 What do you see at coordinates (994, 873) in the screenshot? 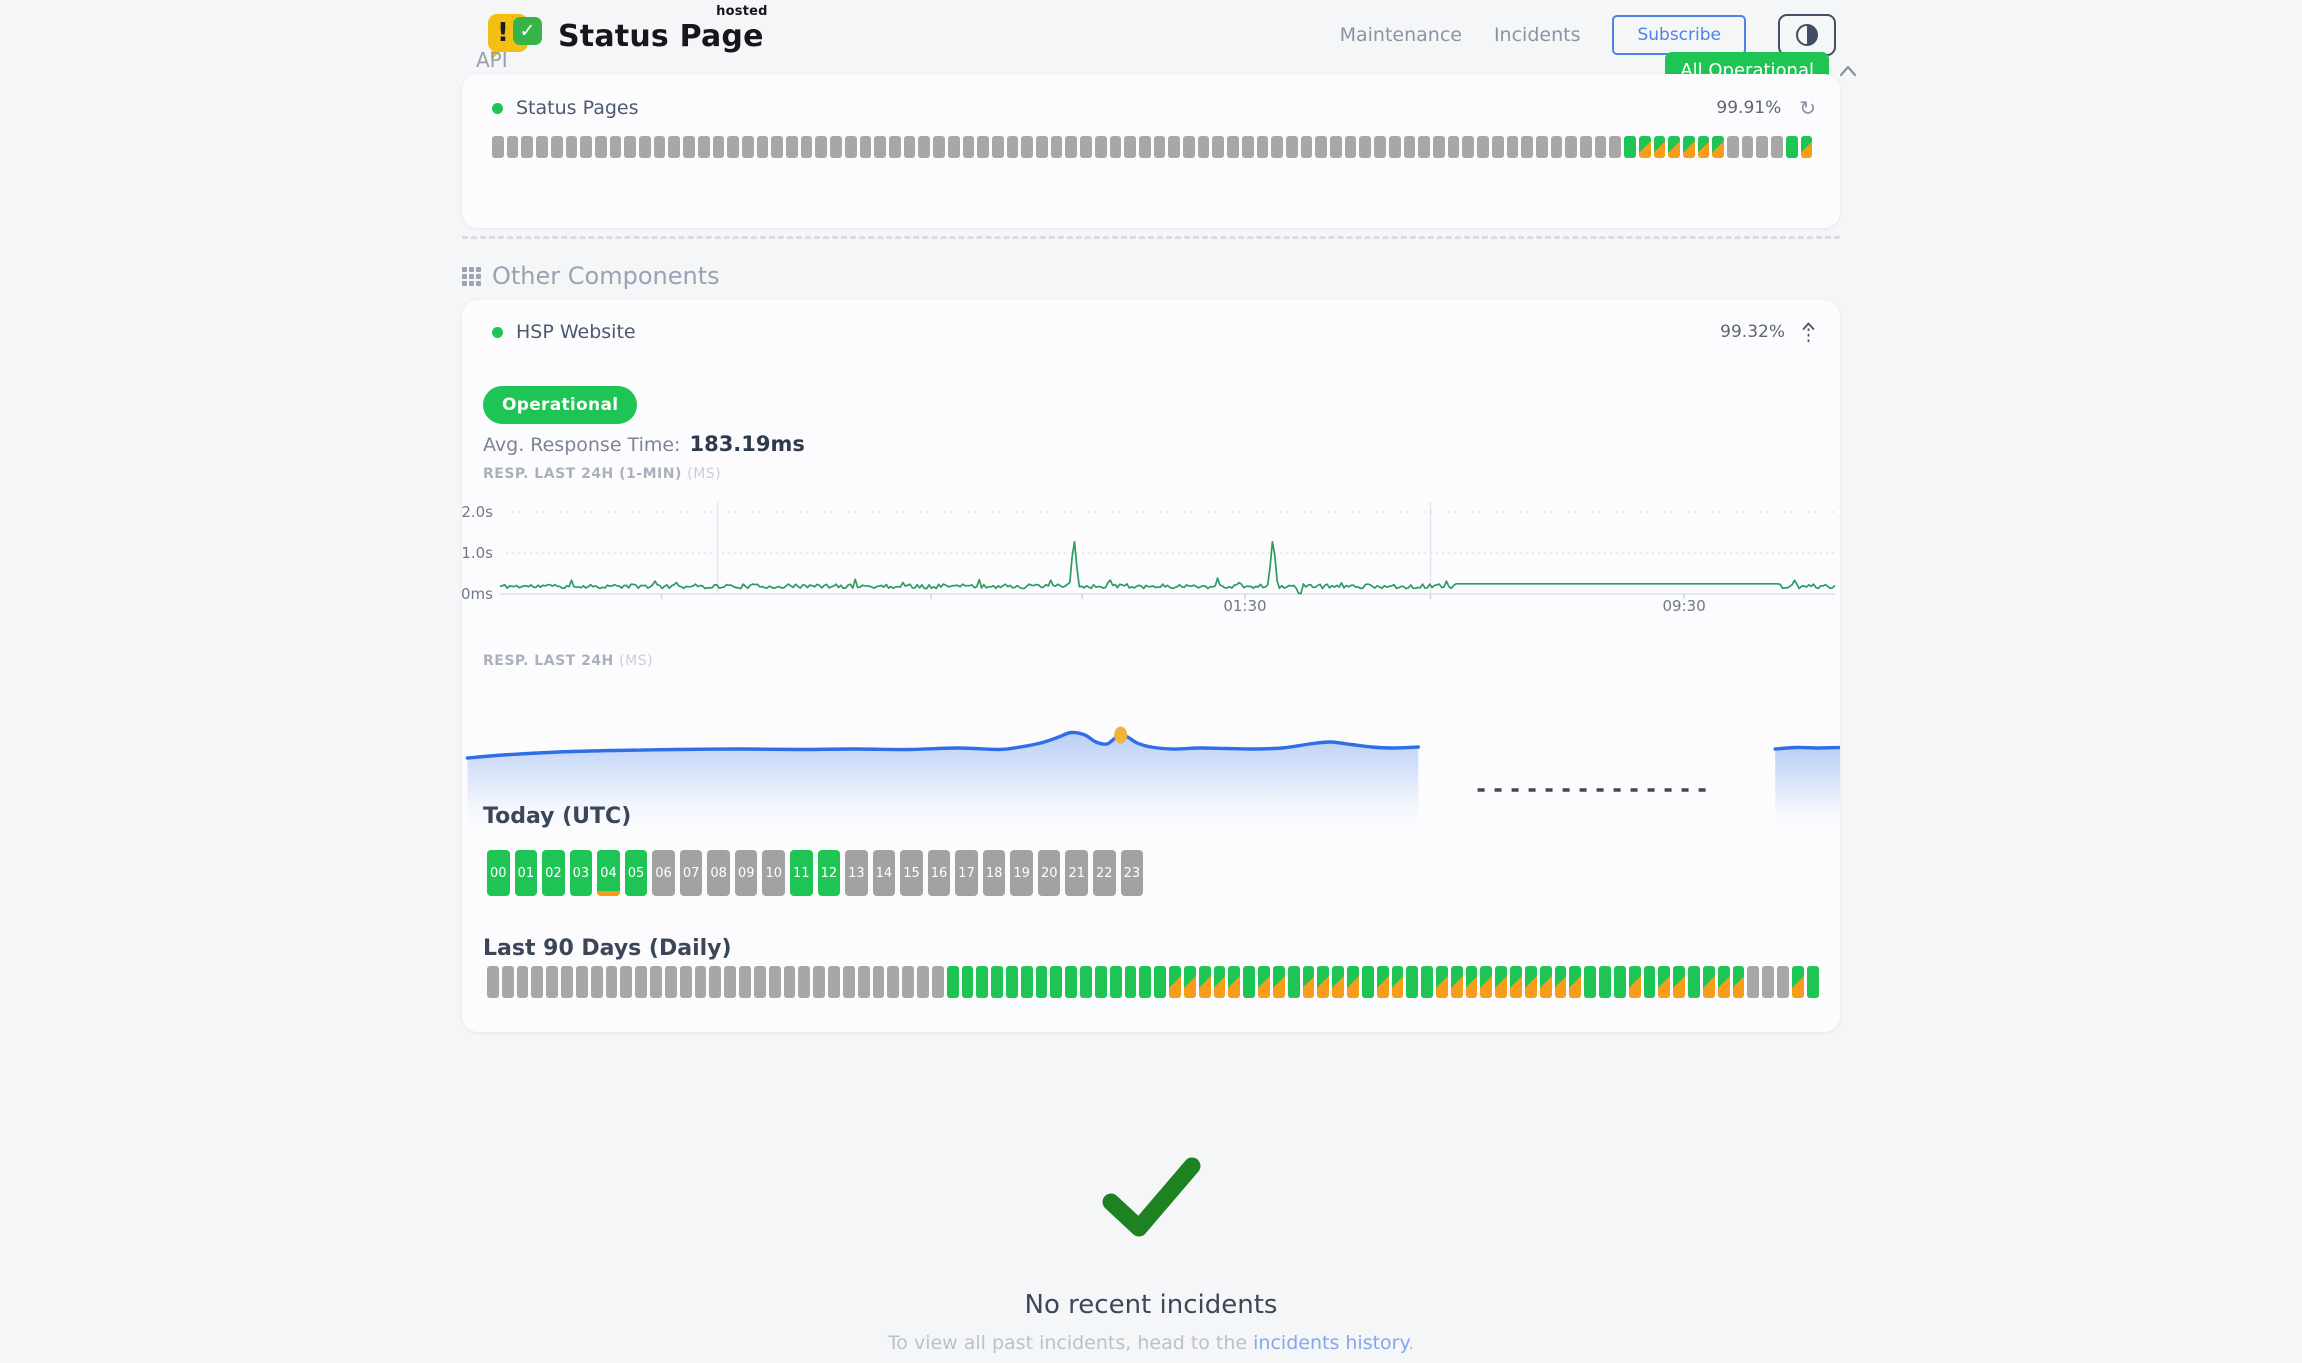
I see `hour-block-18: 18` at bounding box center [994, 873].